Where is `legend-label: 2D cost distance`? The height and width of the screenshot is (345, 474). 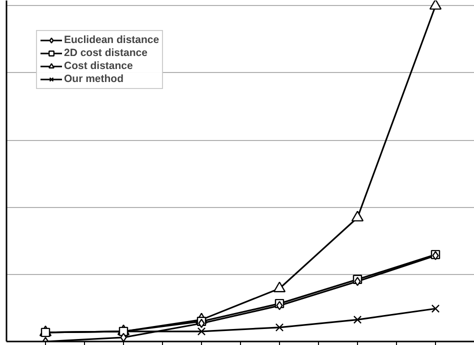
legend-label: 2D cost distance is located at coordinates (106, 53).